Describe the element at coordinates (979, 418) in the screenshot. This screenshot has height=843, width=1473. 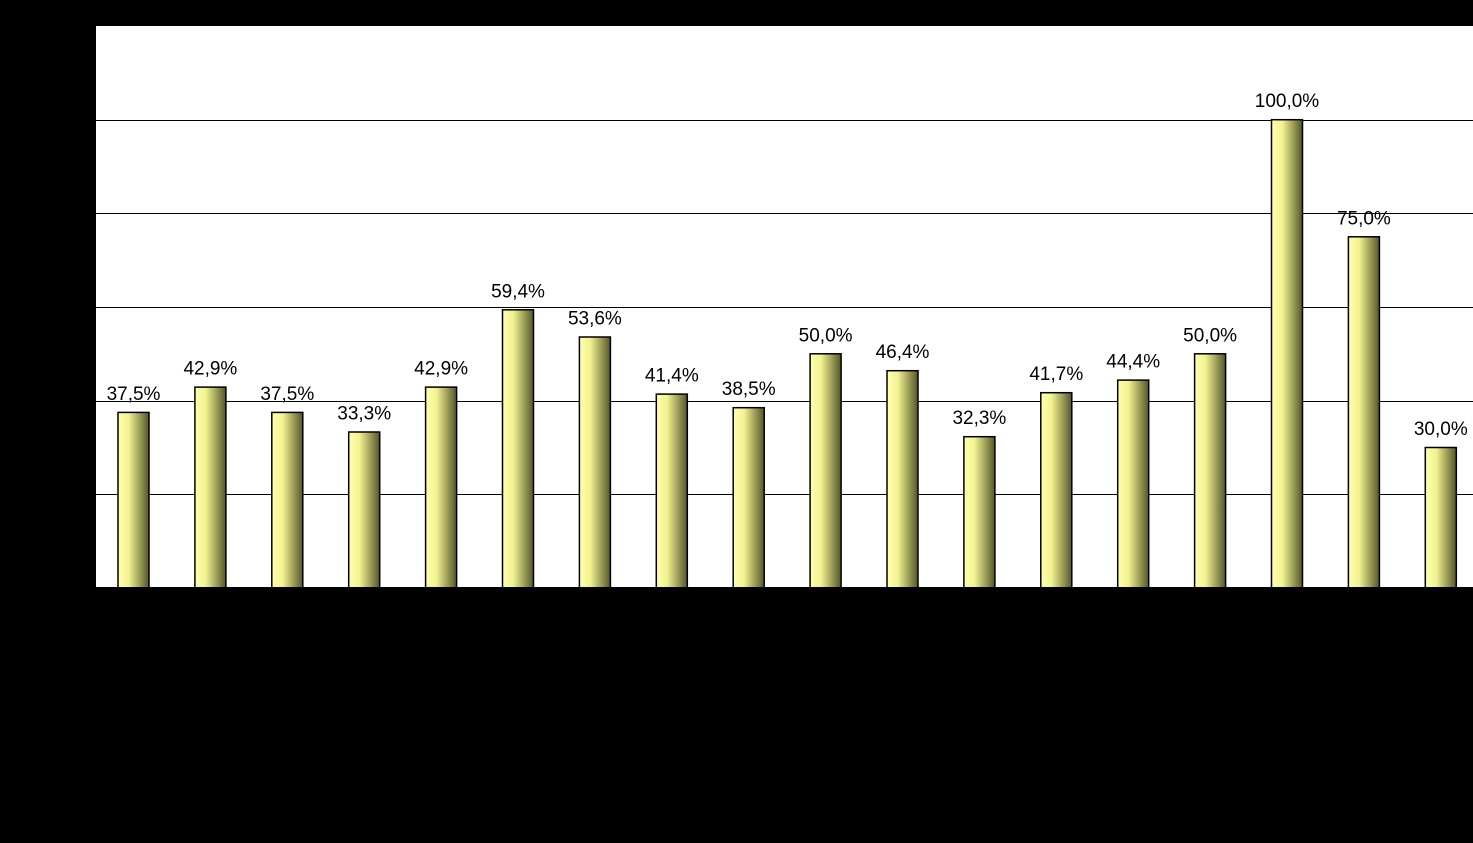
I see `data-label-12: 32,3%` at that location.